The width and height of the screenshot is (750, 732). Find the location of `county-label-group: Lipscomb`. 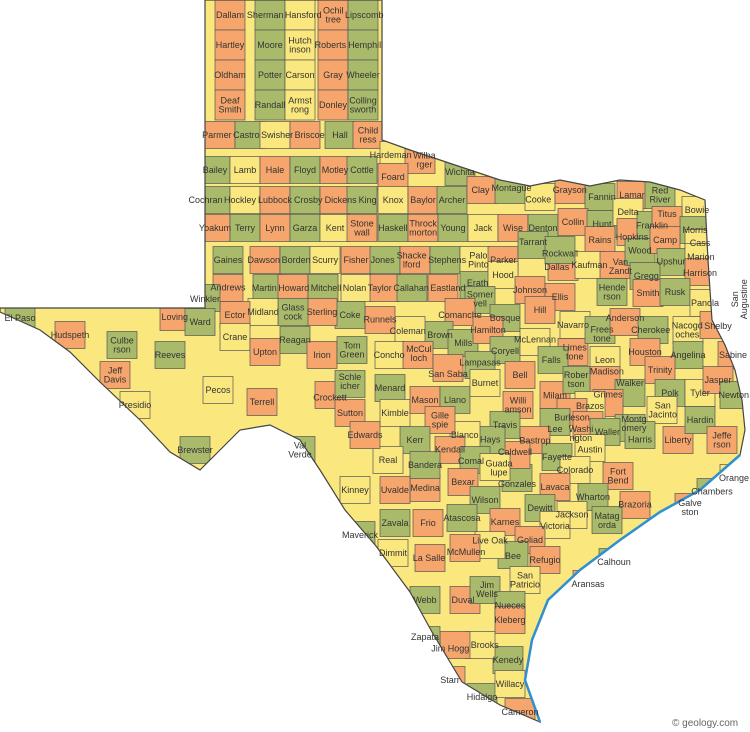

county-label-group: Lipscomb is located at coordinates (364, 15).